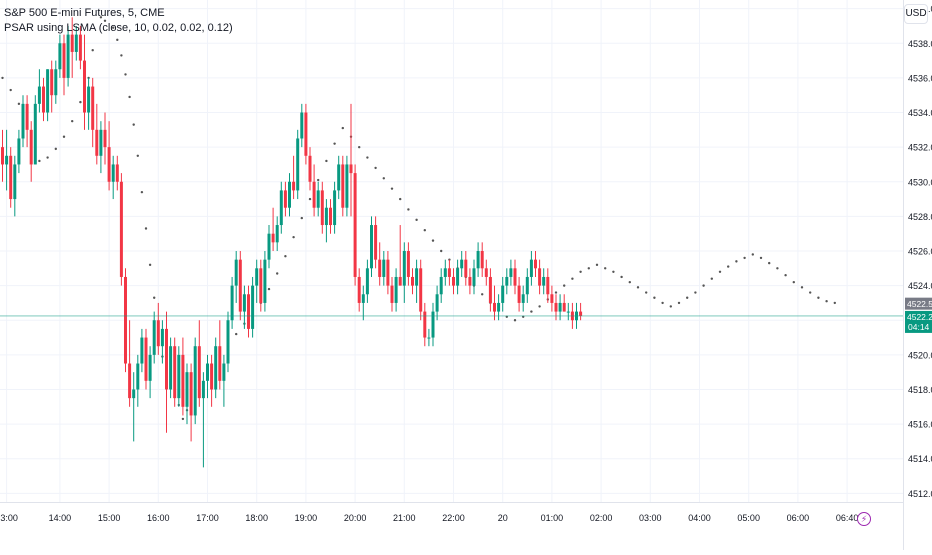 Image resolution: width=932 pixels, height=555 pixels. What do you see at coordinates (84, 13) in the screenshot?
I see `symbol-title: S&P 500 E-mini Futures, 5, CME` at bounding box center [84, 13].